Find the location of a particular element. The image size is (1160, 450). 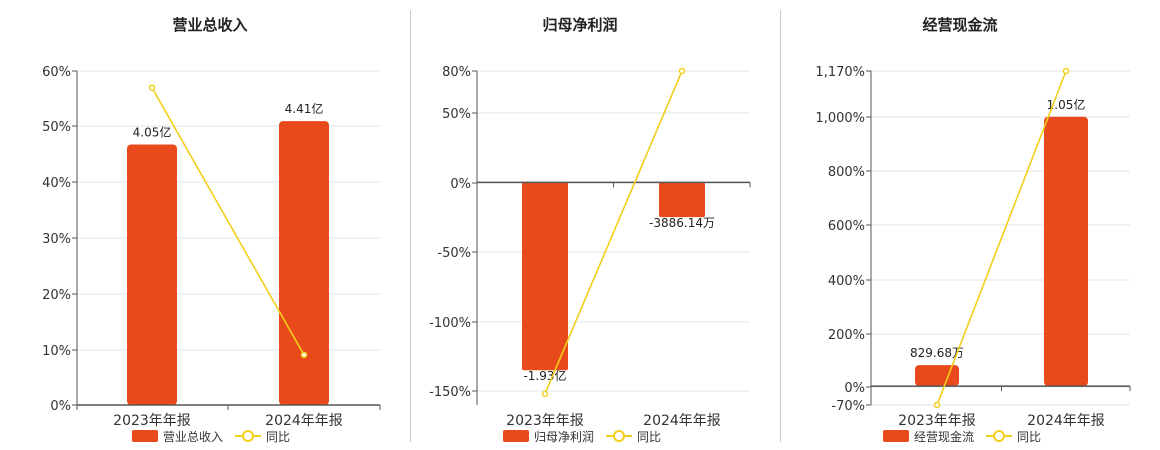

y-tick-label: 800% is located at coordinates (846, 172).